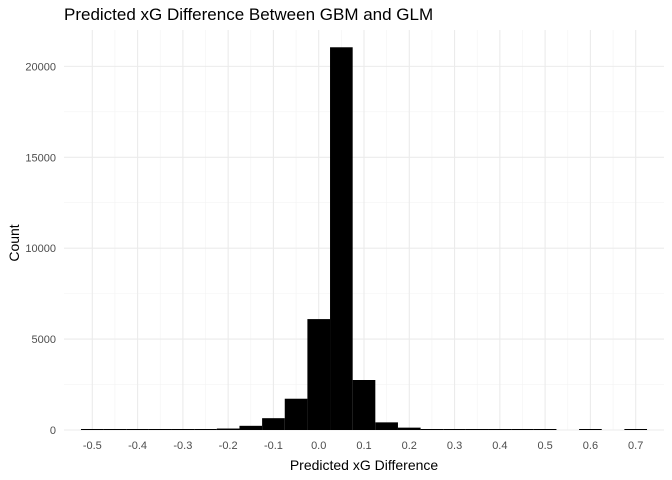 The height and width of the screenshot is (480, 672). I want to click on x-tick-label: 0.4, so click(499, 446).